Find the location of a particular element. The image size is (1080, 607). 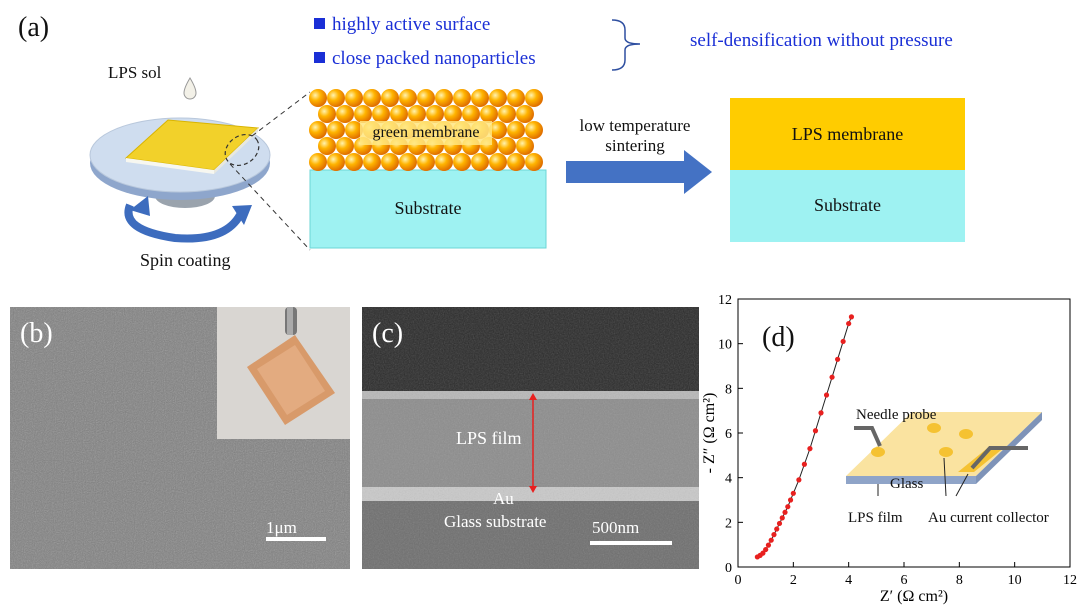

y-tick-label: 8 is located at coordinates (728, 389).